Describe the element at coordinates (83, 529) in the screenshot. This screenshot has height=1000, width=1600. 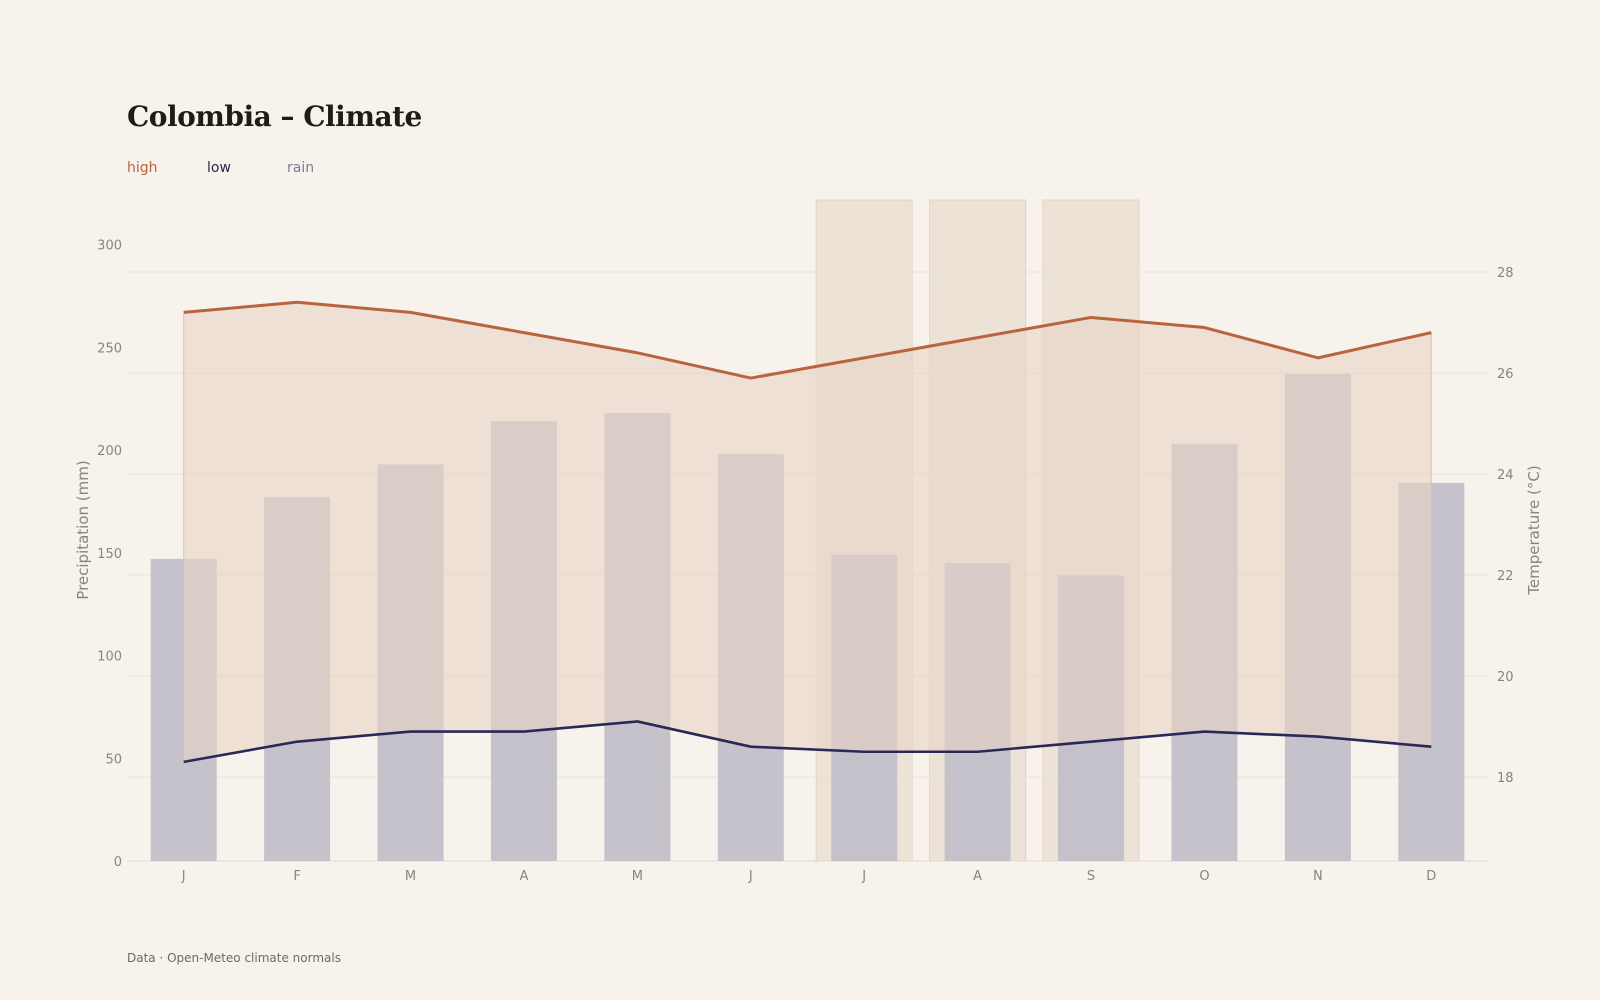
I see `y-left-axis-title: Precipitation (mm)` at that location.